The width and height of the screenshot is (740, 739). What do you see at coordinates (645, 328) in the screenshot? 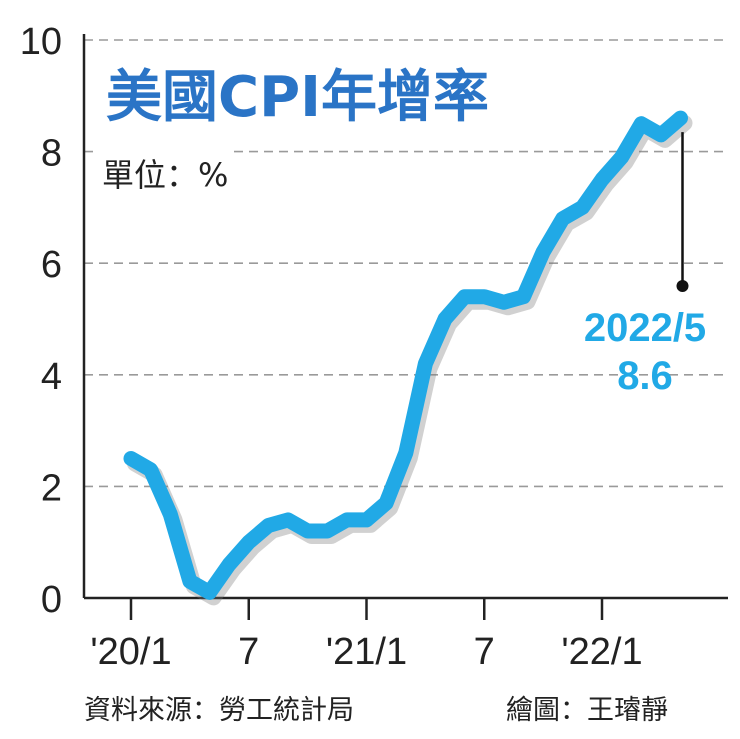
I see `callout-date: 2022/5` at bounding box center [645, 328].